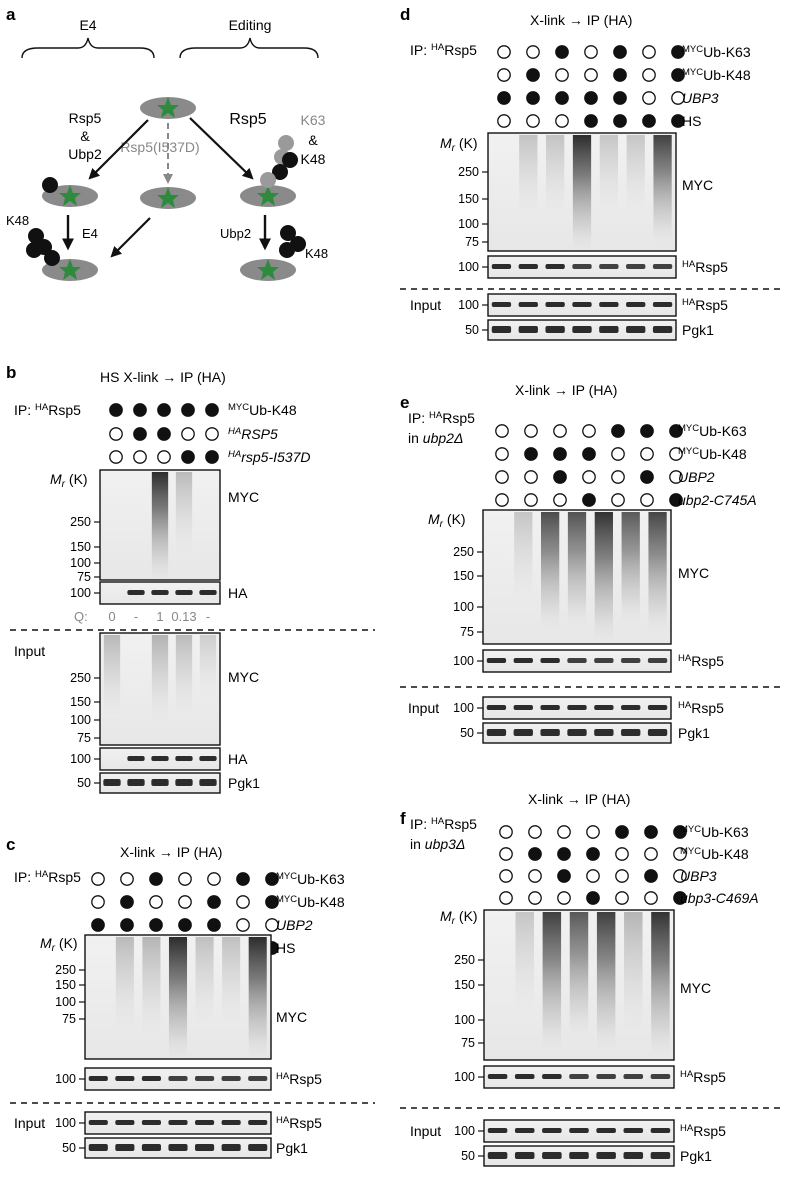 The image size is (788, 1183). I want to click on ip-strain-line: in ubp2Δ, so click(435, 438).